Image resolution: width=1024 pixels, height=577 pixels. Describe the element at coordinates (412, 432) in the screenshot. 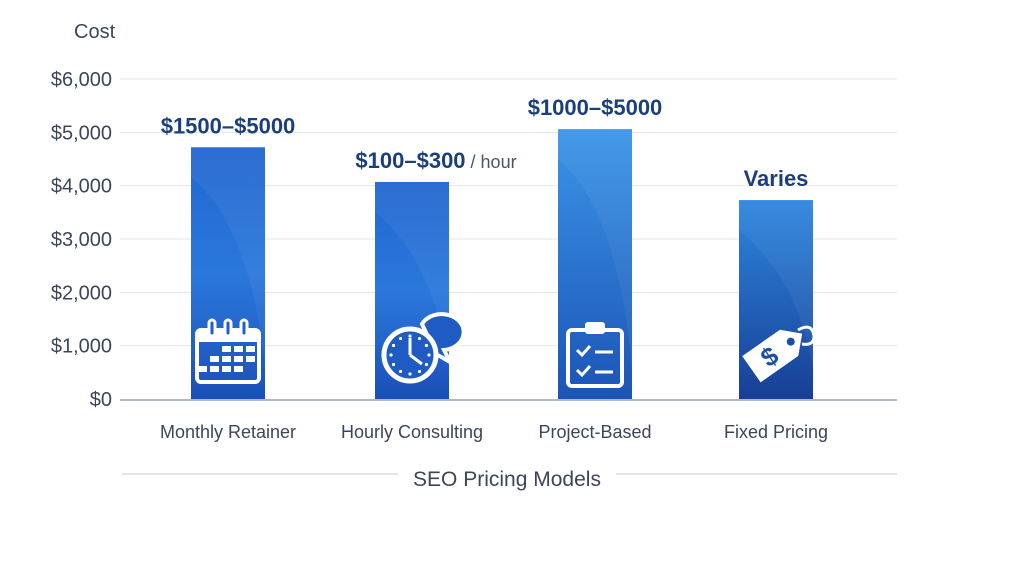

I see `x-tick-label: Hourly Consulting` at that location.